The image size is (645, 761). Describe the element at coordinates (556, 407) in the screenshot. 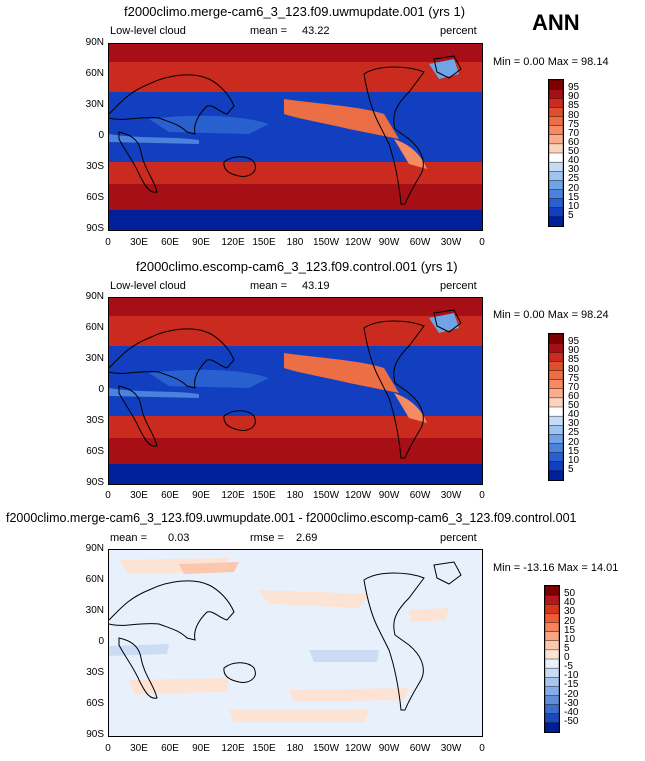

I see `panel2-colorbar-swatches` at that location.